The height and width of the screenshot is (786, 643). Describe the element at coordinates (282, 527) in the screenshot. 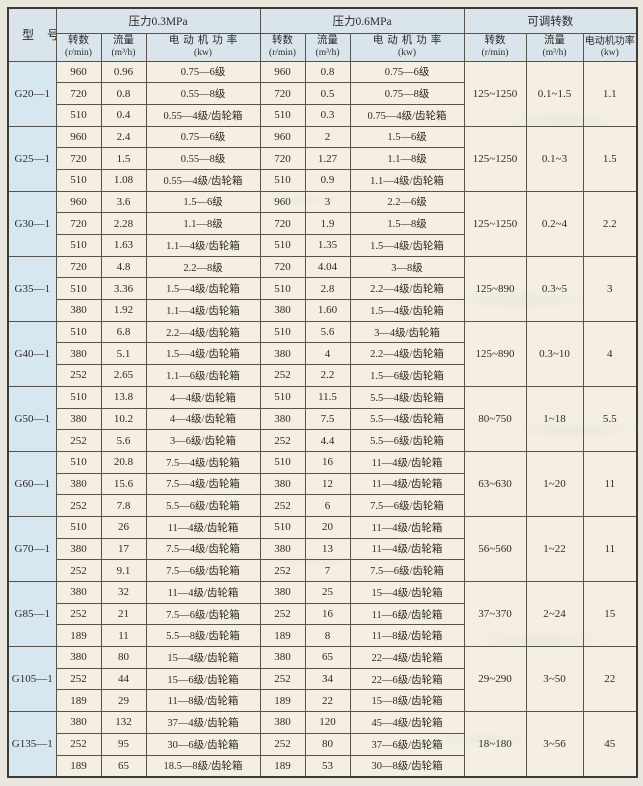

I see `speed-cell-06: 510` at that location.